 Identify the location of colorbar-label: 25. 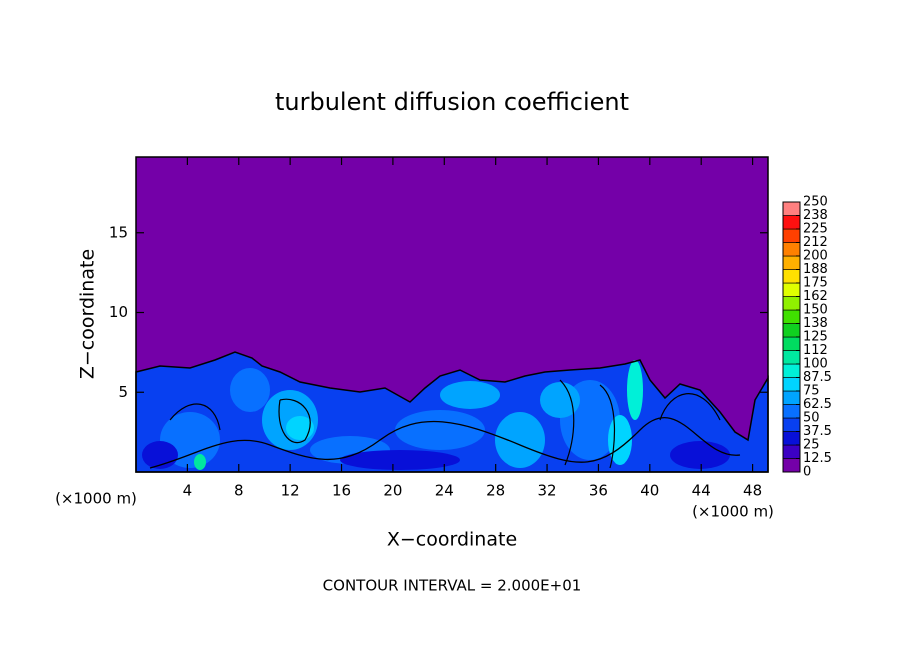
(811, 445).